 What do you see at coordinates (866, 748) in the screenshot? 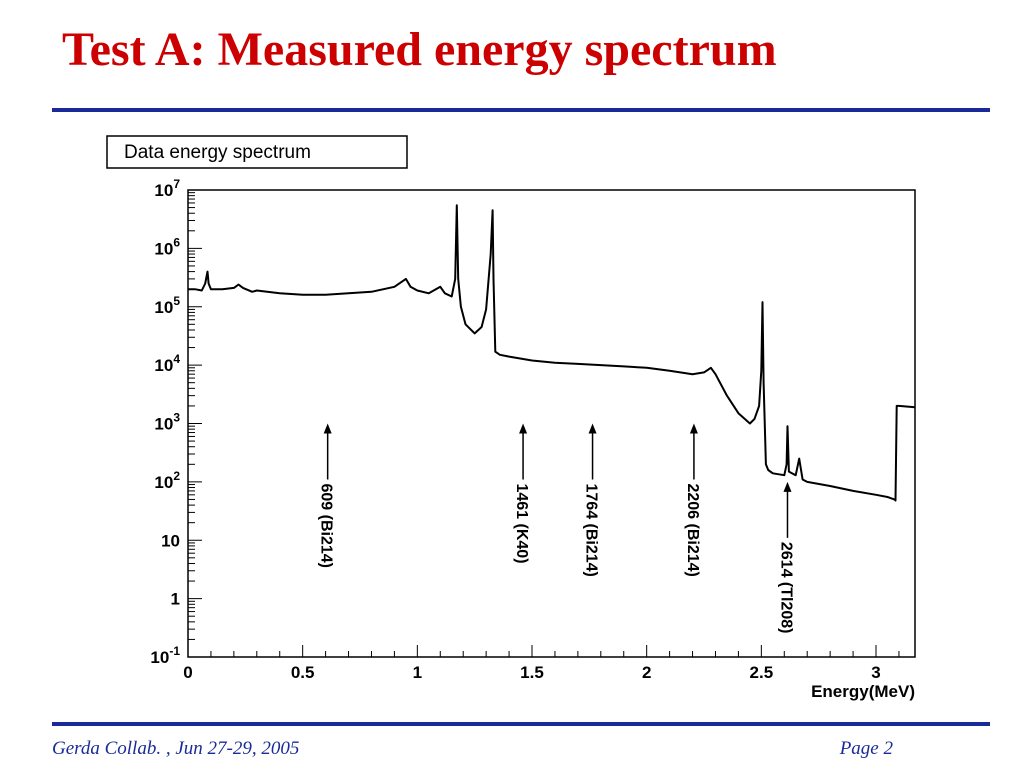
I see `footer-page-number: Page 2` at bounding box center [866, 748].